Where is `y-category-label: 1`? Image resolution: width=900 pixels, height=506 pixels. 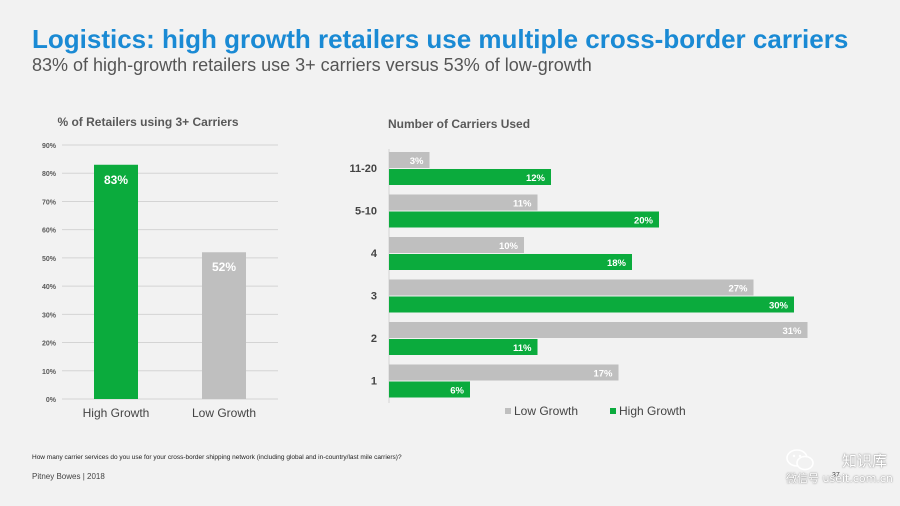 y-category-label: 1 is located at coordinates (374, 382).